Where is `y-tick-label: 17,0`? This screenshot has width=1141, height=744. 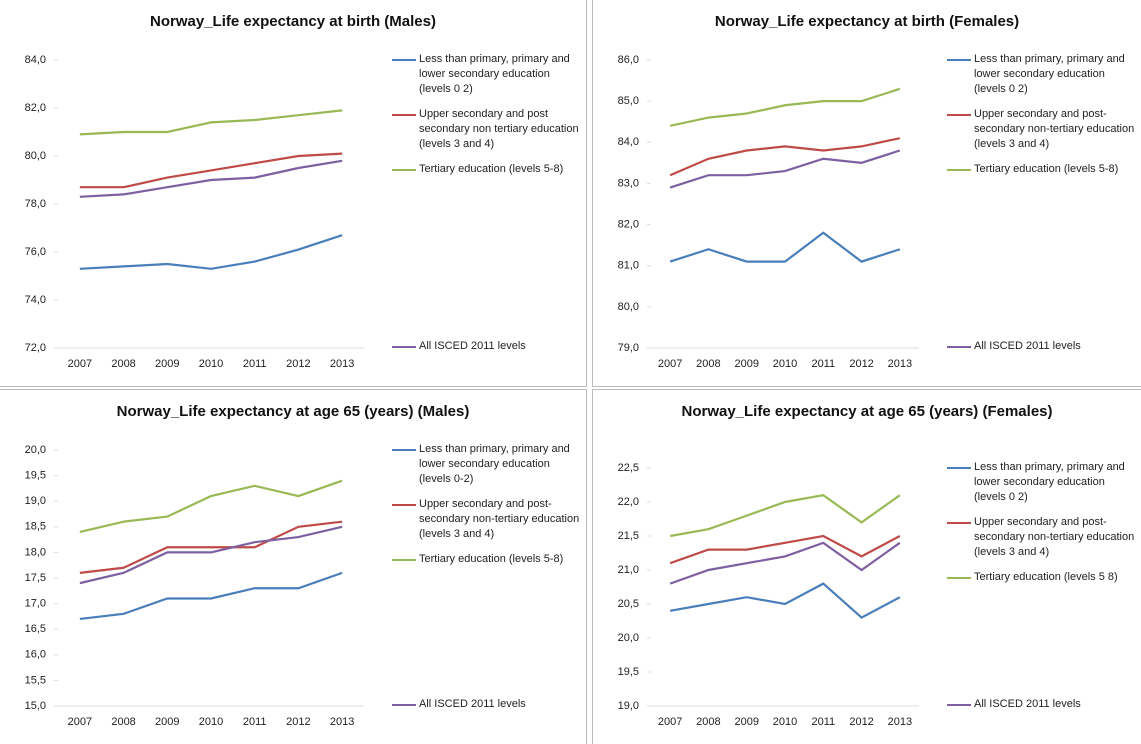 y-tick-label: 17,0 is located at coordinates (35, 604).